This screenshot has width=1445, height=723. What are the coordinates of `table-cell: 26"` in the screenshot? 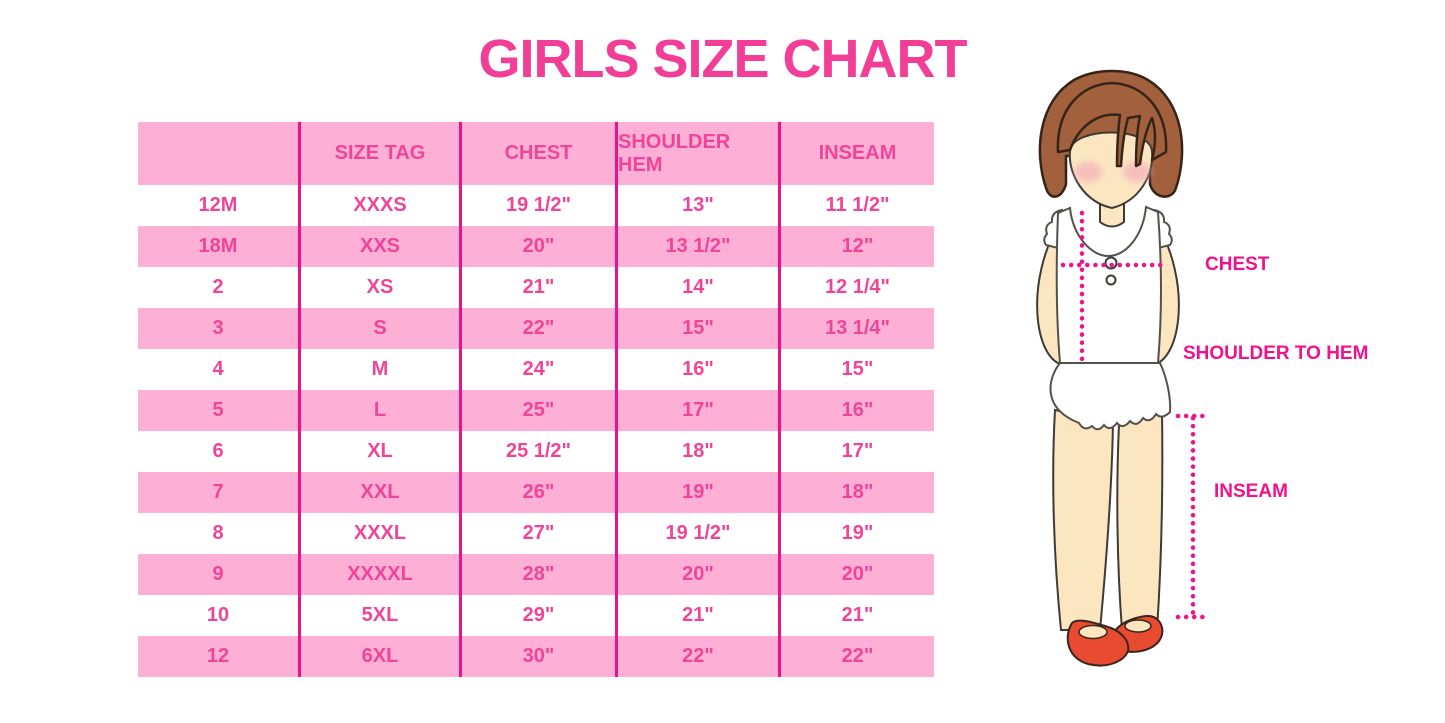 It's located at (537, 492).